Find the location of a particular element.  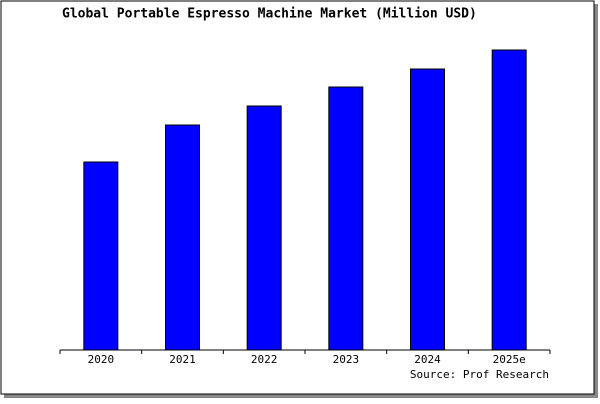

x-tick-label: 2024 is located at coordinates (427, 359).